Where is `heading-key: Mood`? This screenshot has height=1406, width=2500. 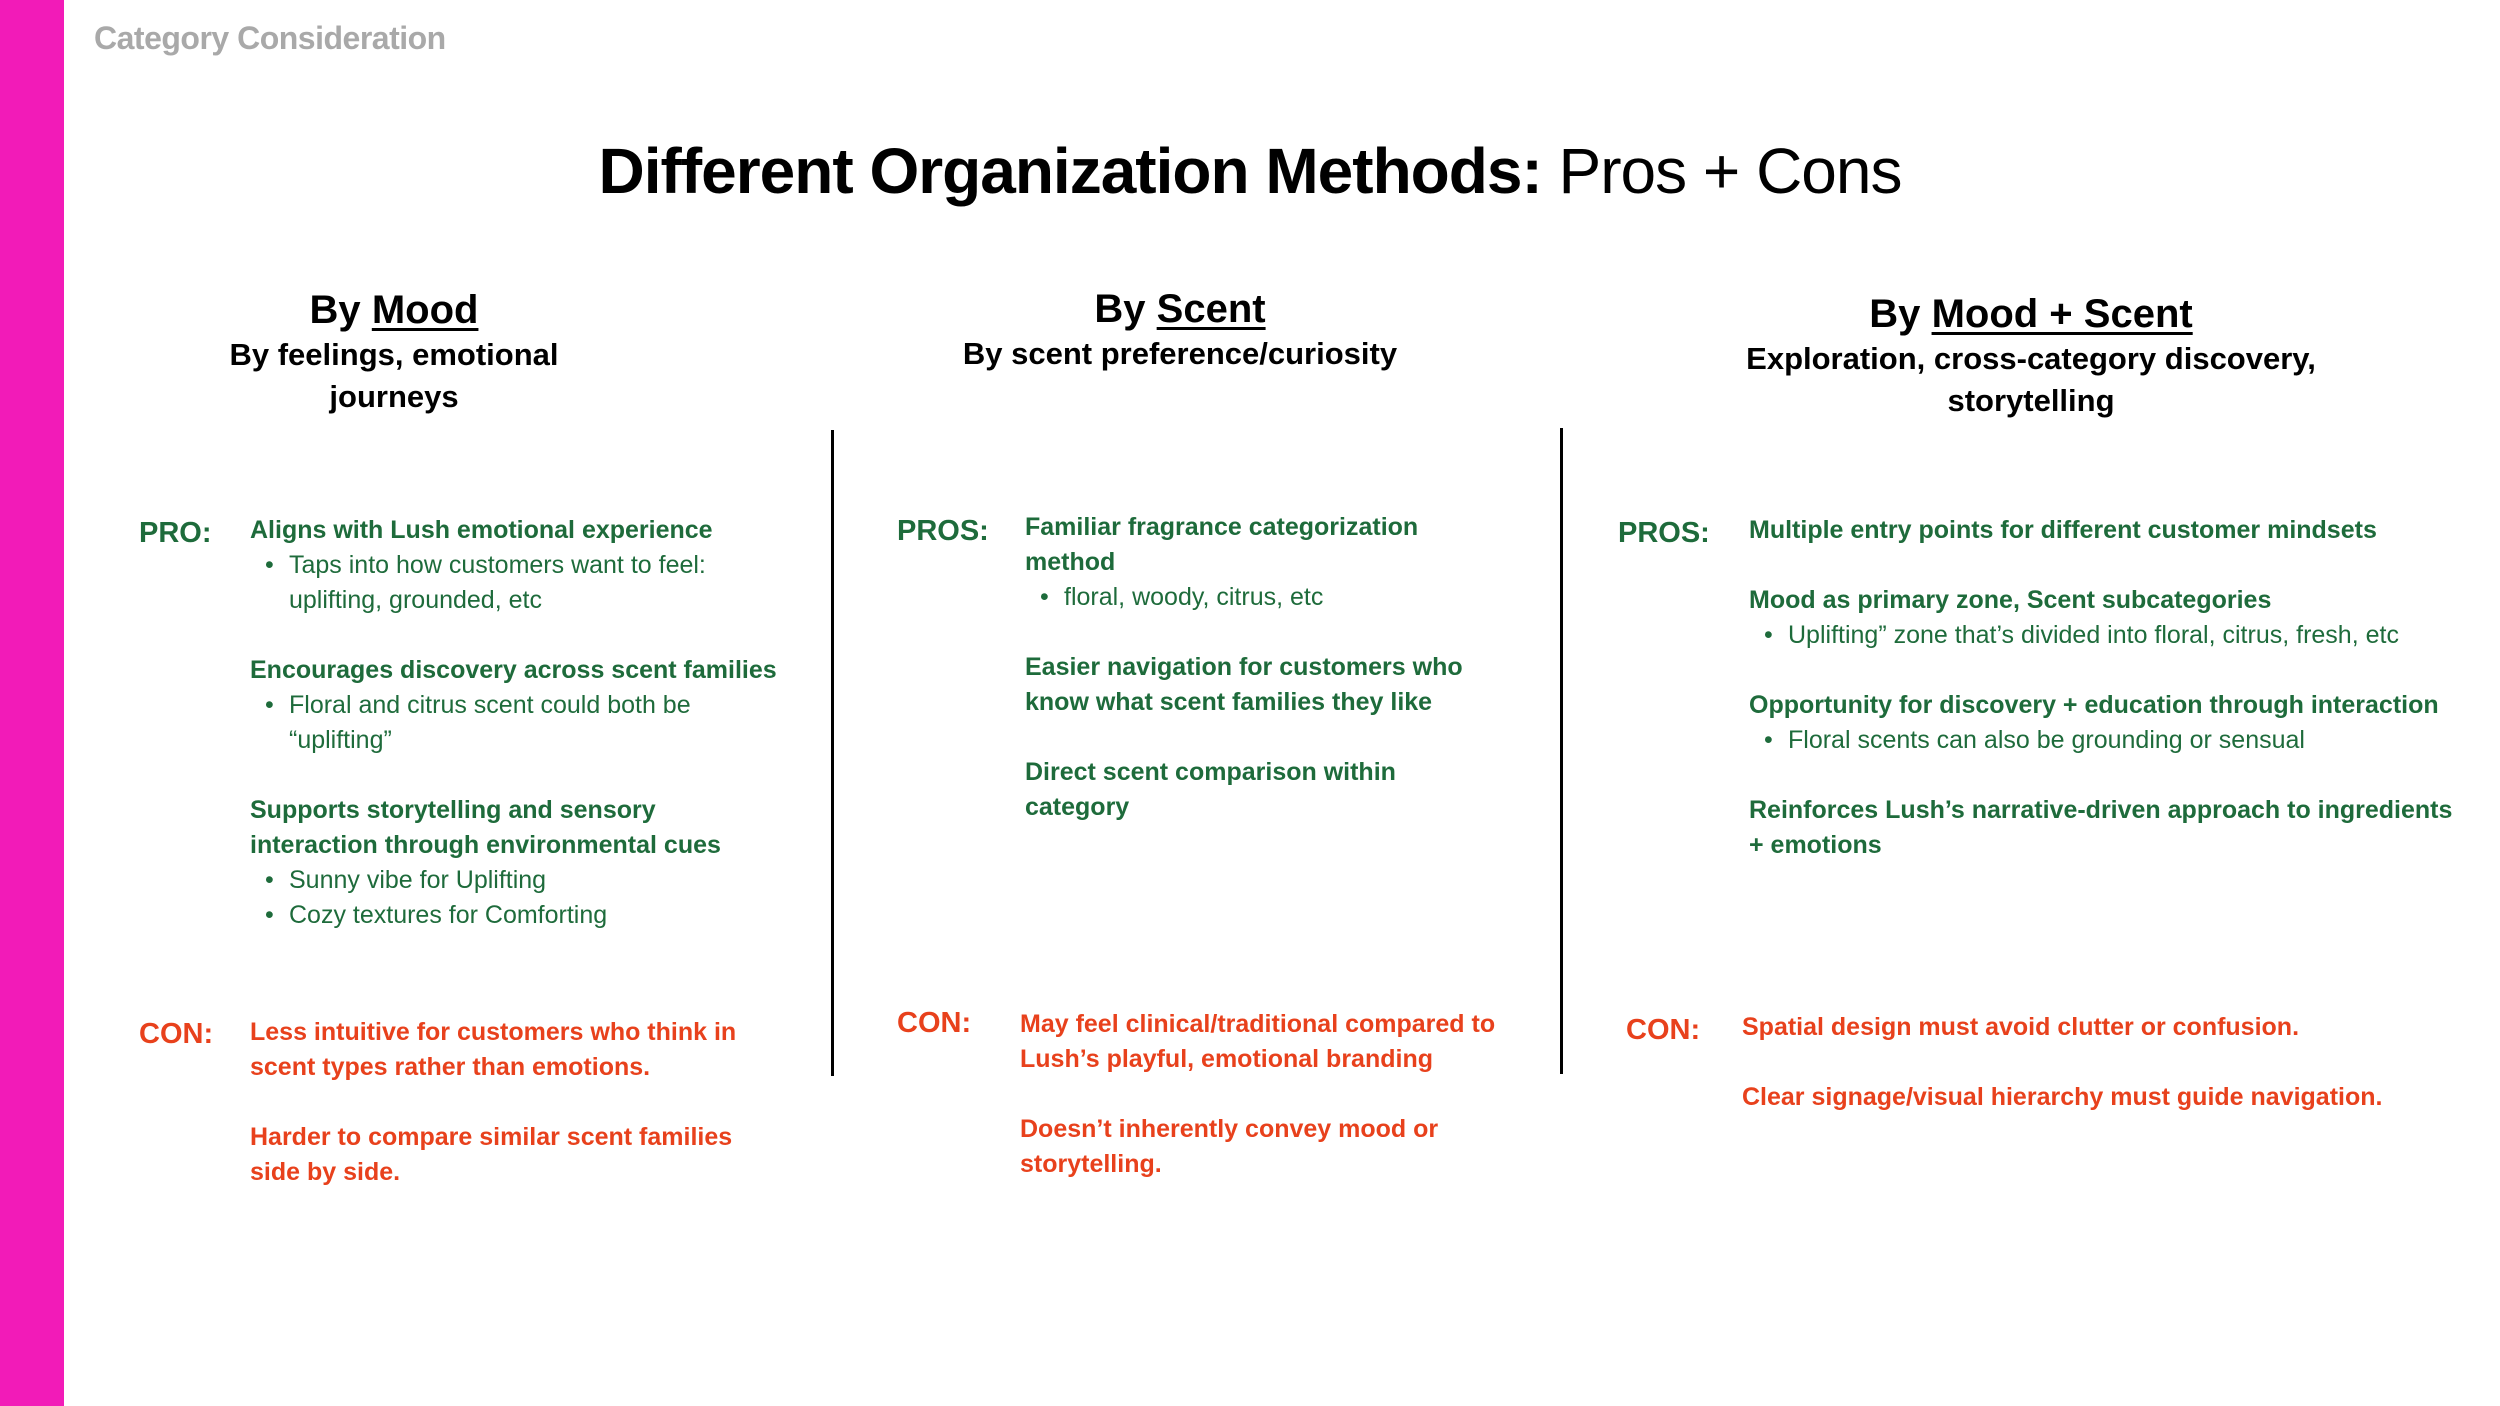 heading-key: Mood is located at coordinates (425, 310).